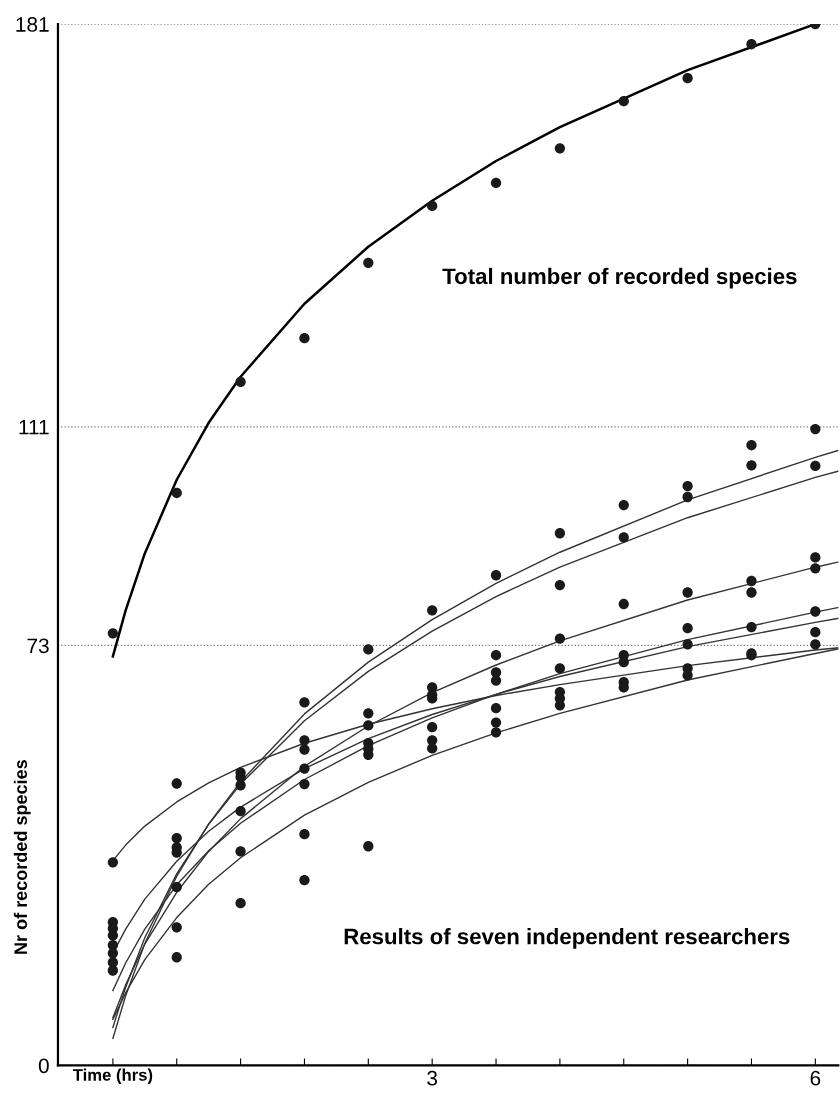 This screenshot has height=1095, width=840. I want to click on x-tick-label: 3, so click(432, 1078).